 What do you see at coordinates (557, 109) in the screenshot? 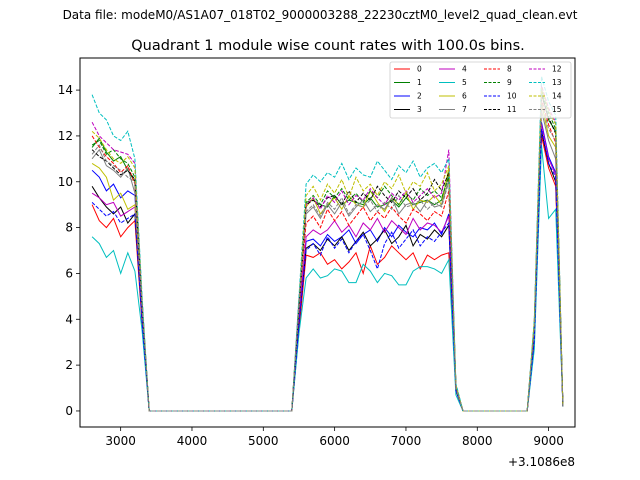
I see `legend-label-15: 15` at bounding box center [557, 109].